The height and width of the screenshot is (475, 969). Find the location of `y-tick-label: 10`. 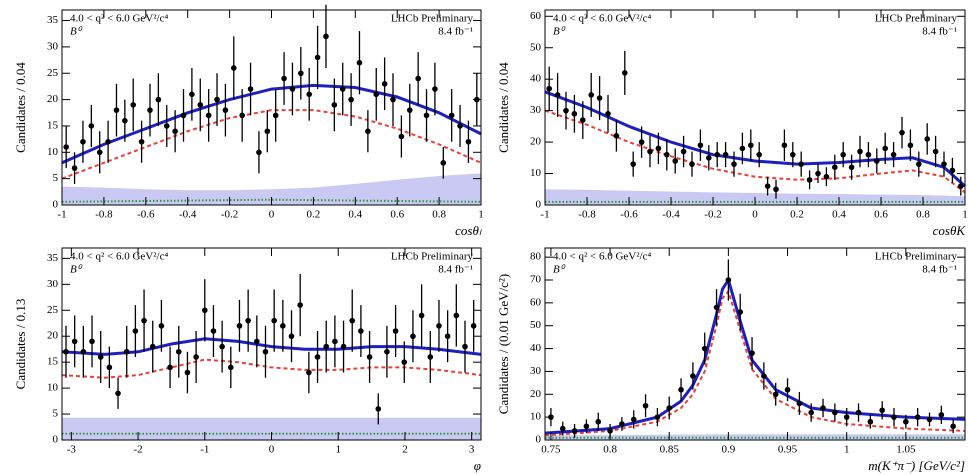

y-tick-label: 10 is located at coordinates (53, 388).